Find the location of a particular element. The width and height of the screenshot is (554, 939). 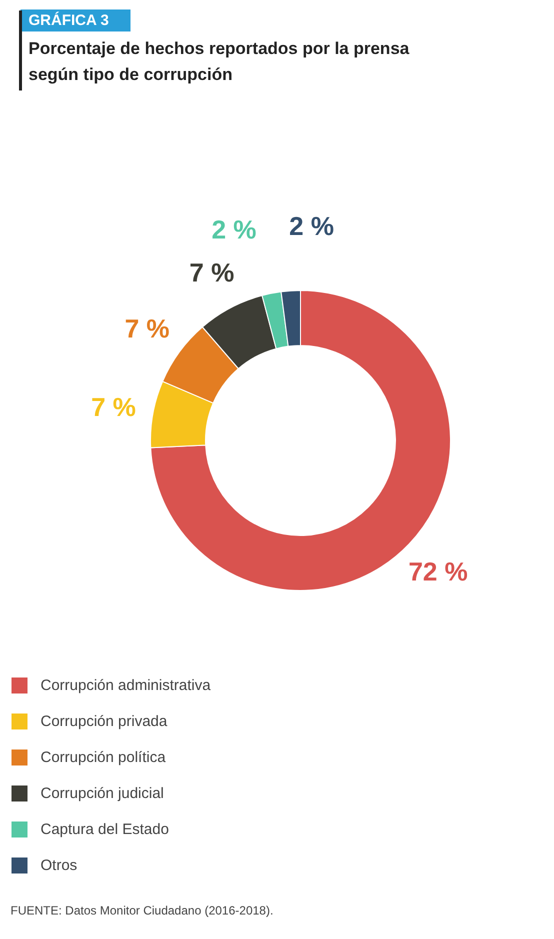

legend-label: Otros is located at coordinates (59, 865).